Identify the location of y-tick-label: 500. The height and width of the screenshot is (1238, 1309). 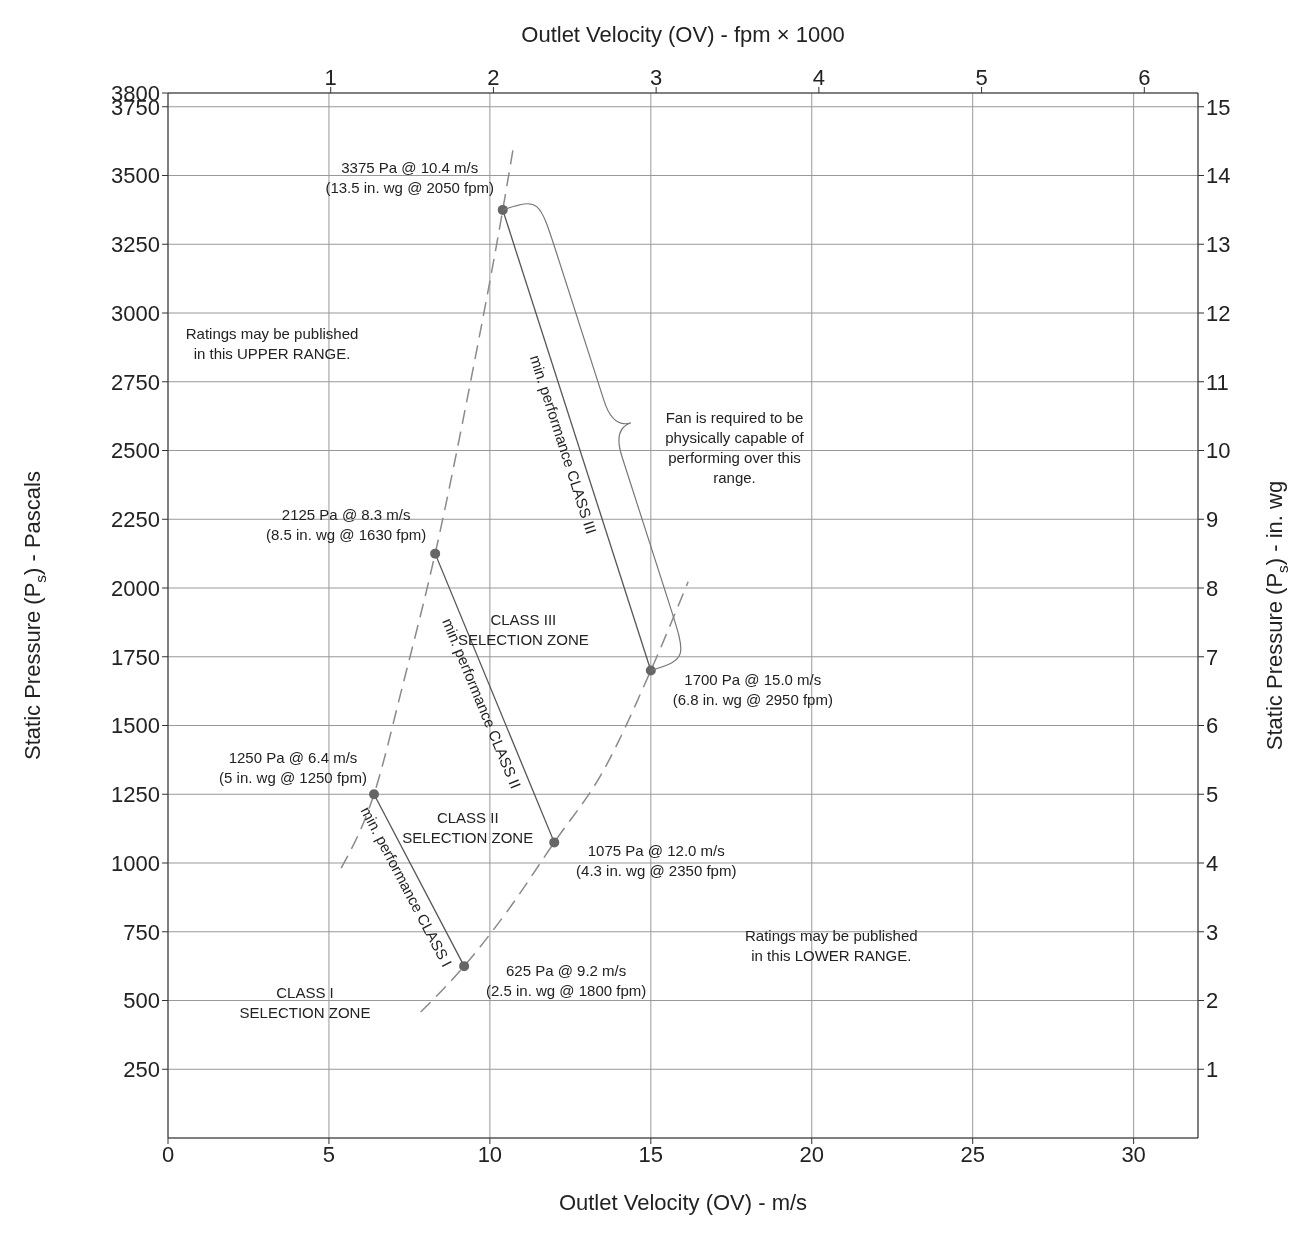
(141, 1001).